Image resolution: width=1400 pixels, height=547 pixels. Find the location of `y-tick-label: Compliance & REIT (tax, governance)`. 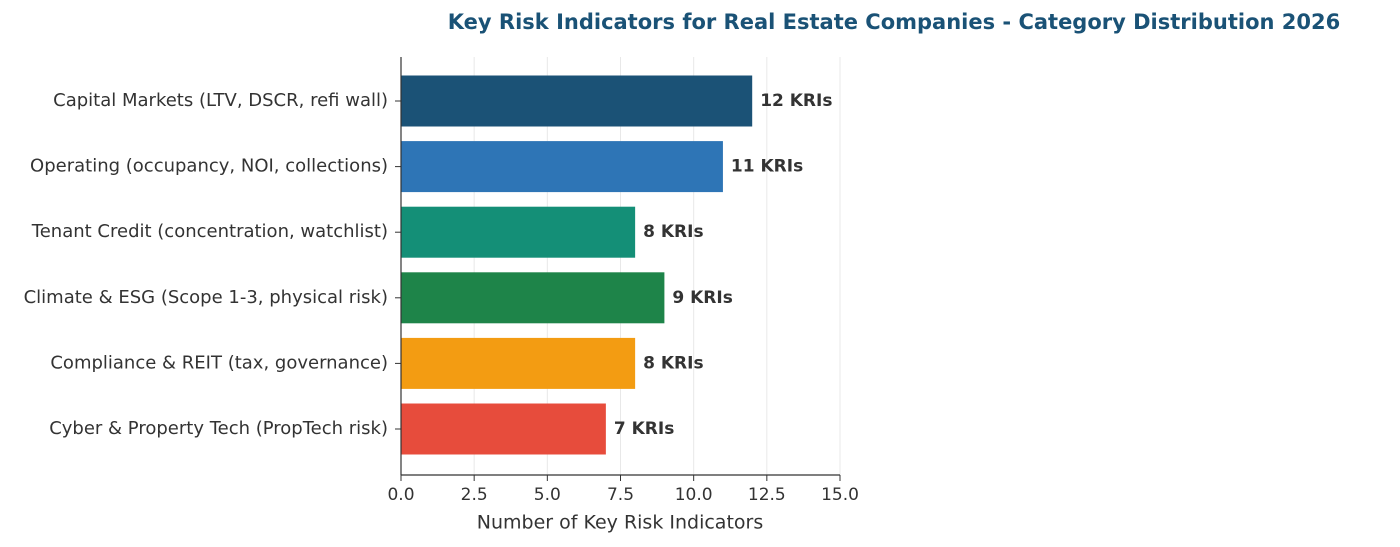

y-tick-label: Compliance & REIT (tax, governance) is located at coordinates (219, 362).